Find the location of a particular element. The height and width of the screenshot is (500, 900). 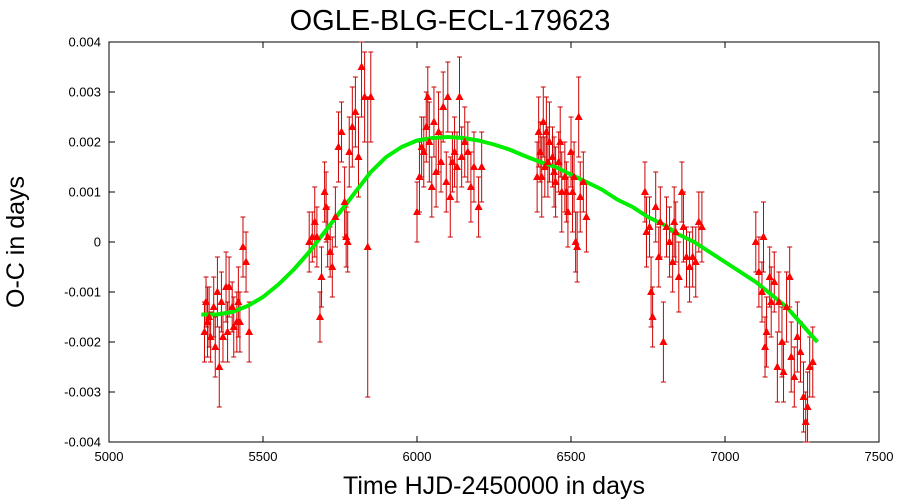

x-tick-label: 6000 is located at coordinates (417, 456).